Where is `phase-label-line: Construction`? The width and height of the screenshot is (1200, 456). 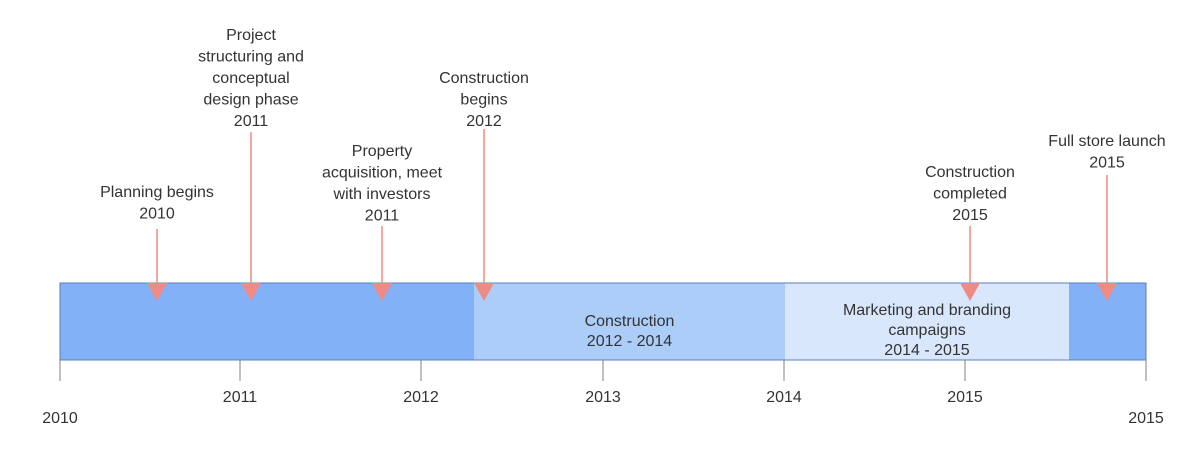 phase-label-line: Construction is located at coordinates (630, 321).